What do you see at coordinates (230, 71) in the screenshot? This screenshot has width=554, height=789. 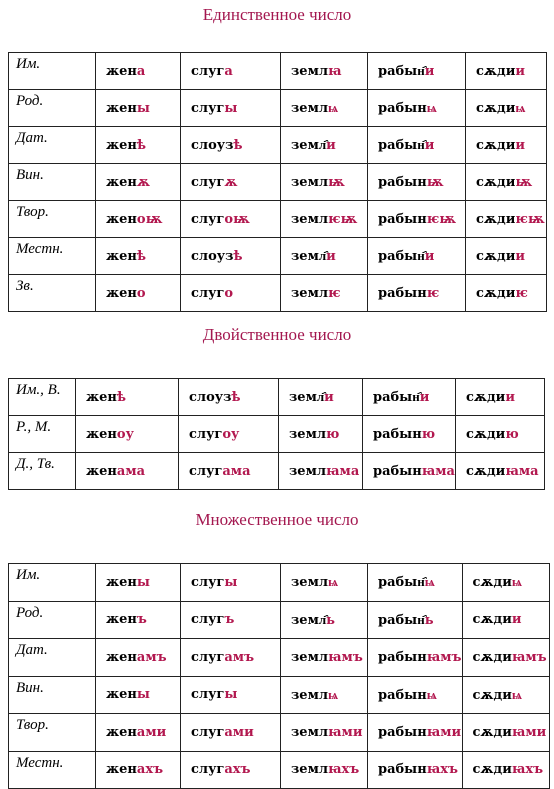 I see `word-form: слуга` at bounding box center [230, 71].